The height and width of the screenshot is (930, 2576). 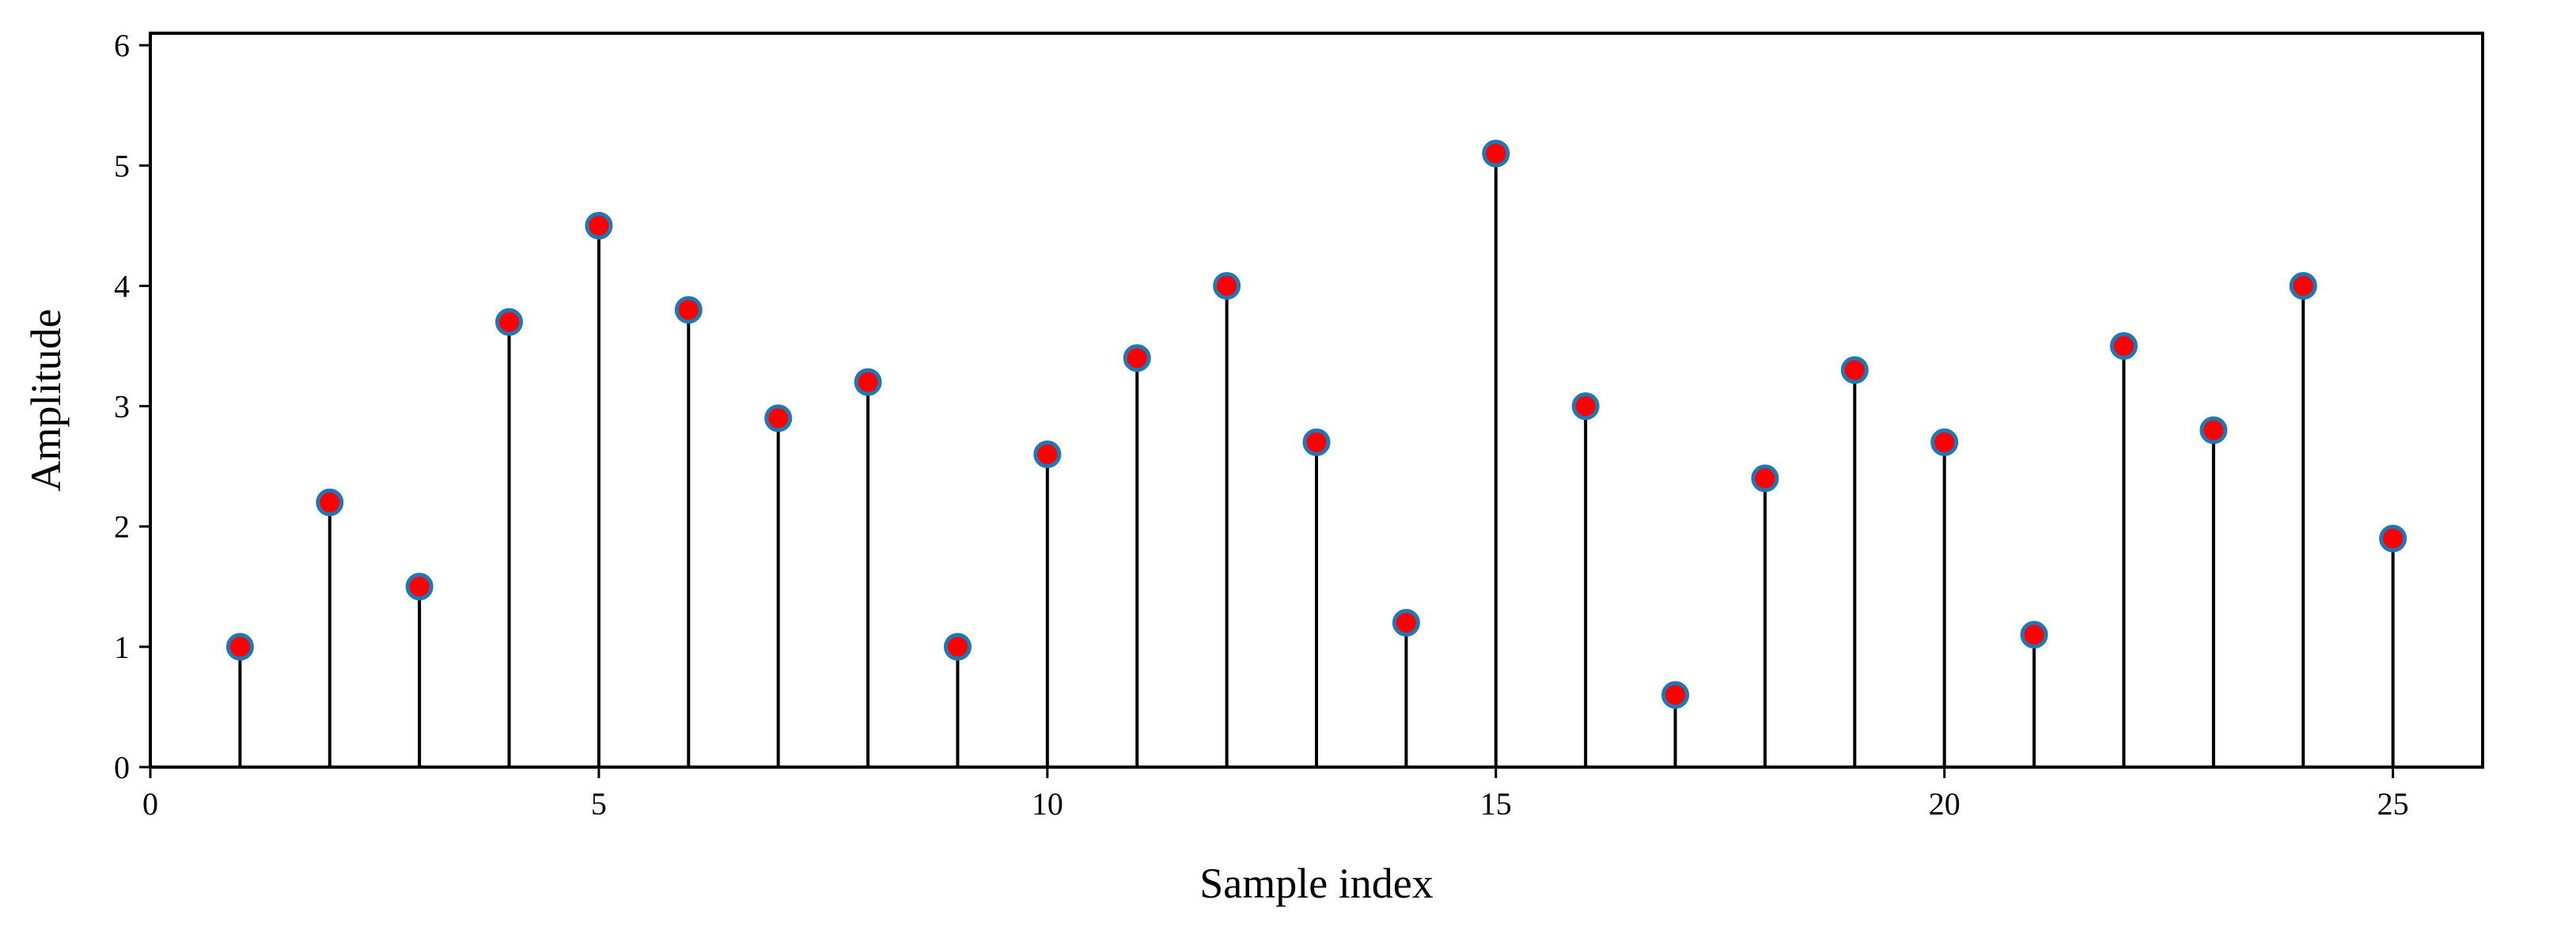 I want to click on y-tick-label-3: 3, so click(x=122, y=407).